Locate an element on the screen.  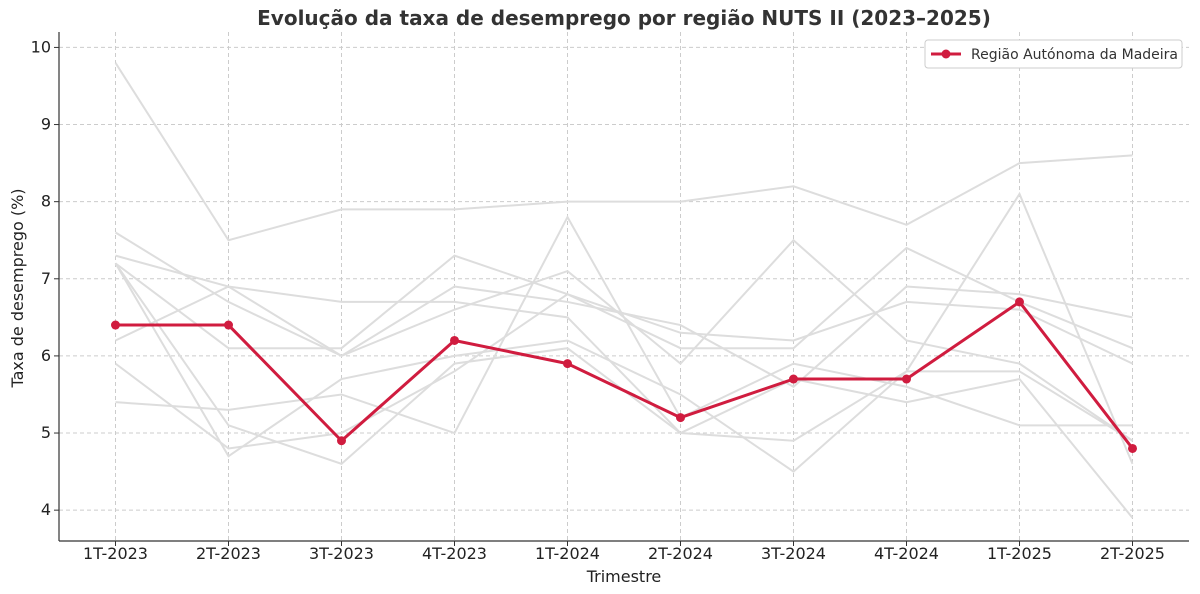
y-tick-label: 5 is located at coordinates (46, 432).